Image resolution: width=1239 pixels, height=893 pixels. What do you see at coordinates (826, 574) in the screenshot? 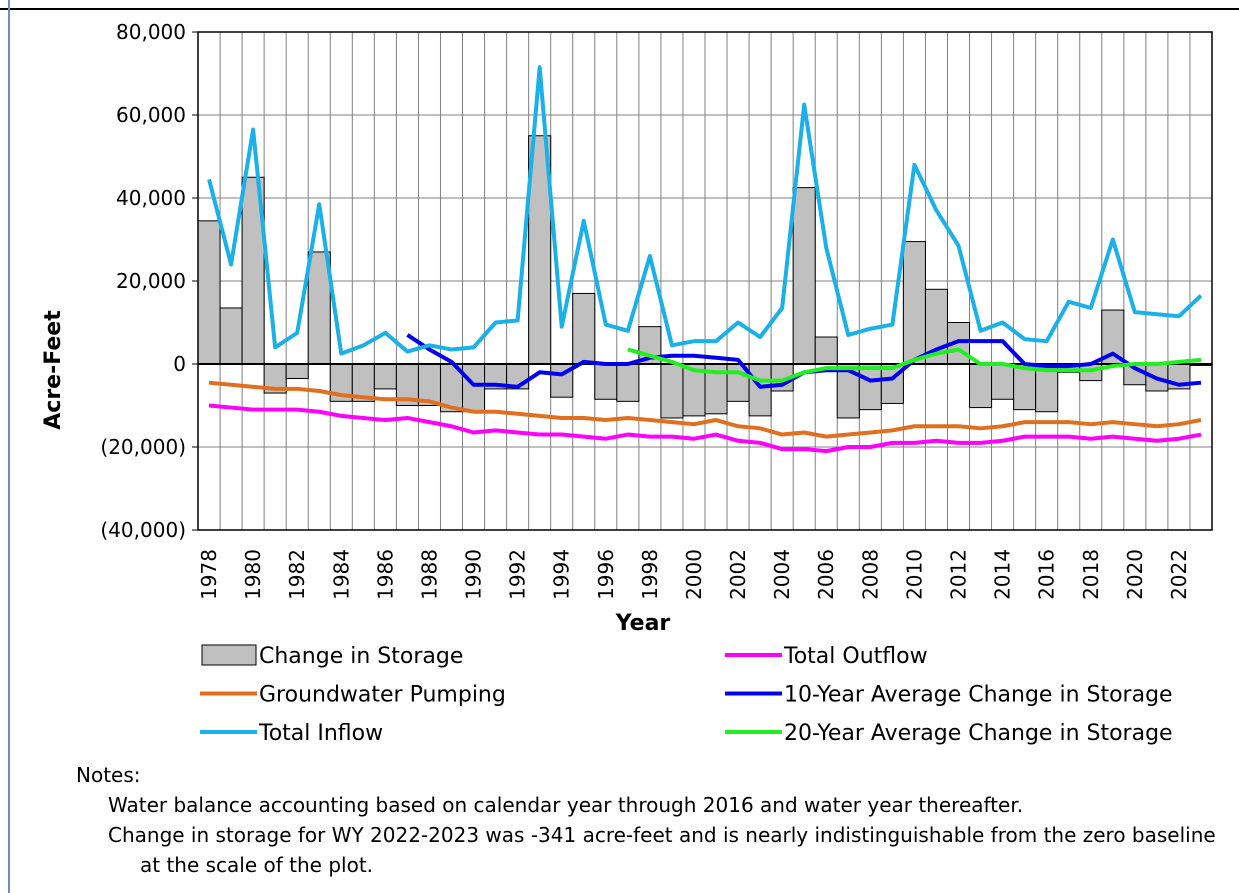
I see `x-tick-label: 2006` at bounding box center [826, 574].